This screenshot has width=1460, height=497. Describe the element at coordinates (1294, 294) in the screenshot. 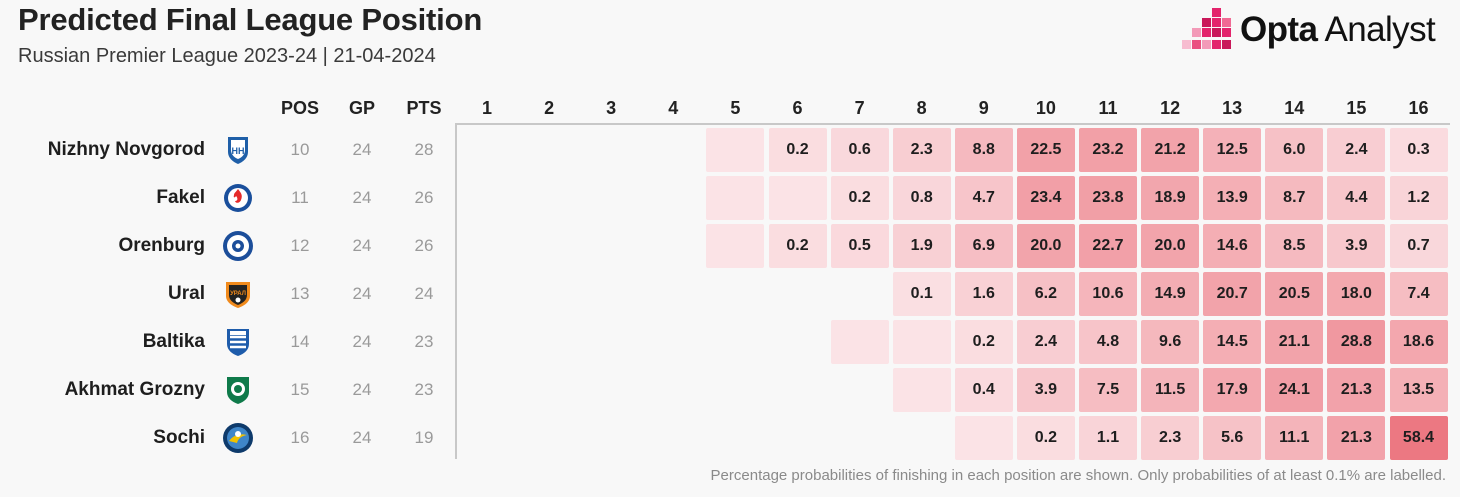

I see `heatmap-cell: 20.5` at that location.